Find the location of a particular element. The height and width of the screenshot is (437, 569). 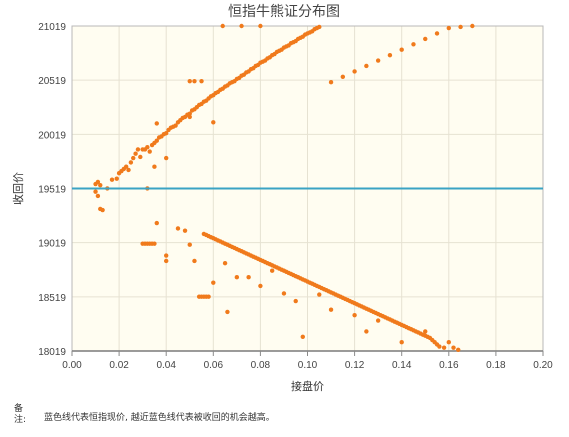

x-tick-label: 0.16 is located at coordinates (449, 365).